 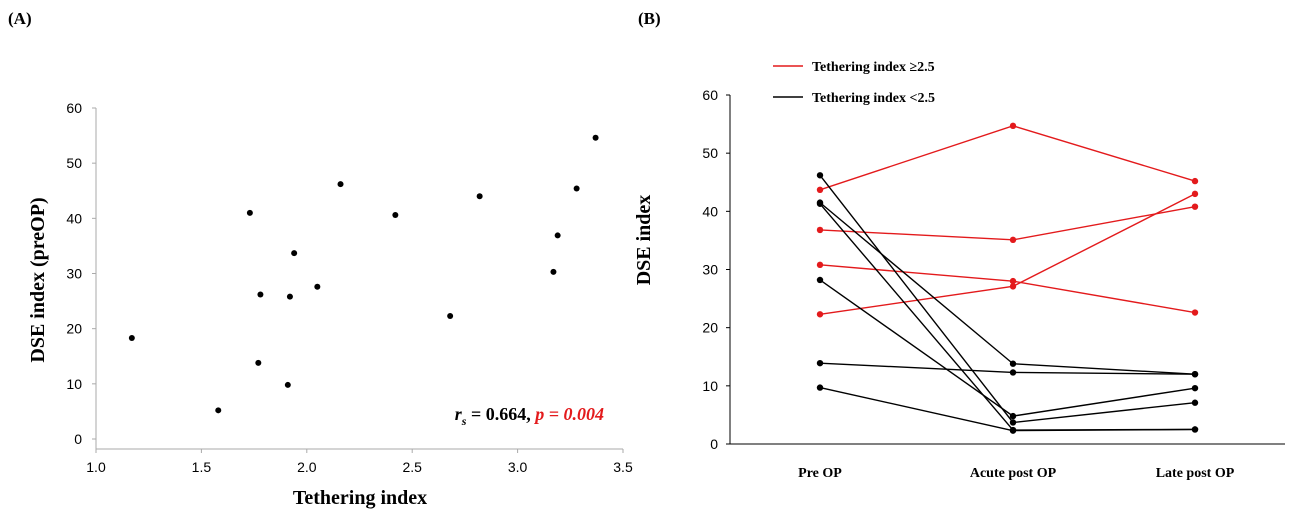 What do you see at coordinates (820, 473) in the screenshot?
I see `x-category-label: Pre OP` at bounding box center [820, 473].